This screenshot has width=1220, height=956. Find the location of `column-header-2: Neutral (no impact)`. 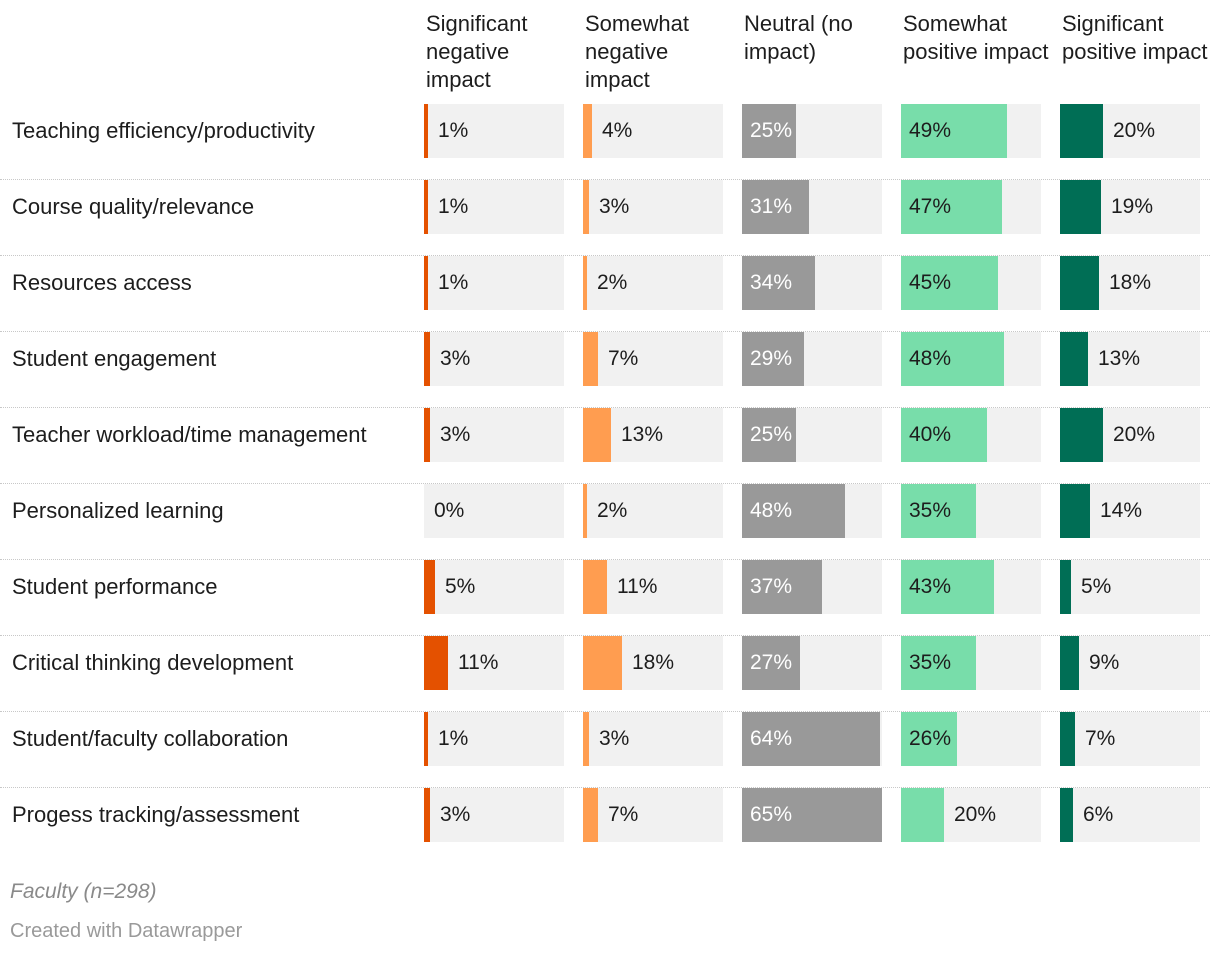

column-header-2: Neutral (no impact) is located at coordinates (798, 37).